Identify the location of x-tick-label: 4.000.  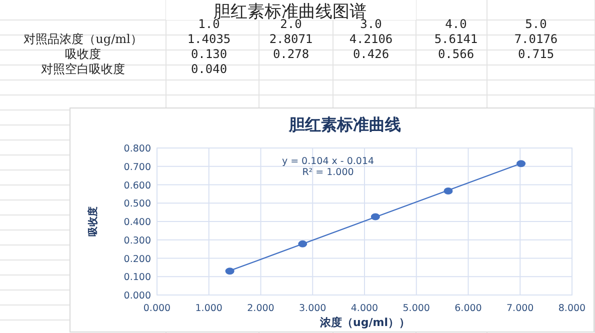
(364, 308).